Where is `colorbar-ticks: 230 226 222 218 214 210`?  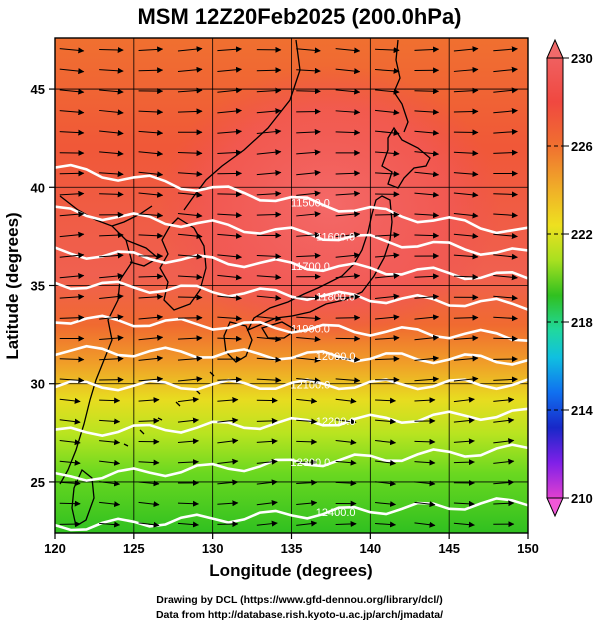
colorbar-ticks: 230 226 222 218 214 210 is located at coordinates (570, 278).